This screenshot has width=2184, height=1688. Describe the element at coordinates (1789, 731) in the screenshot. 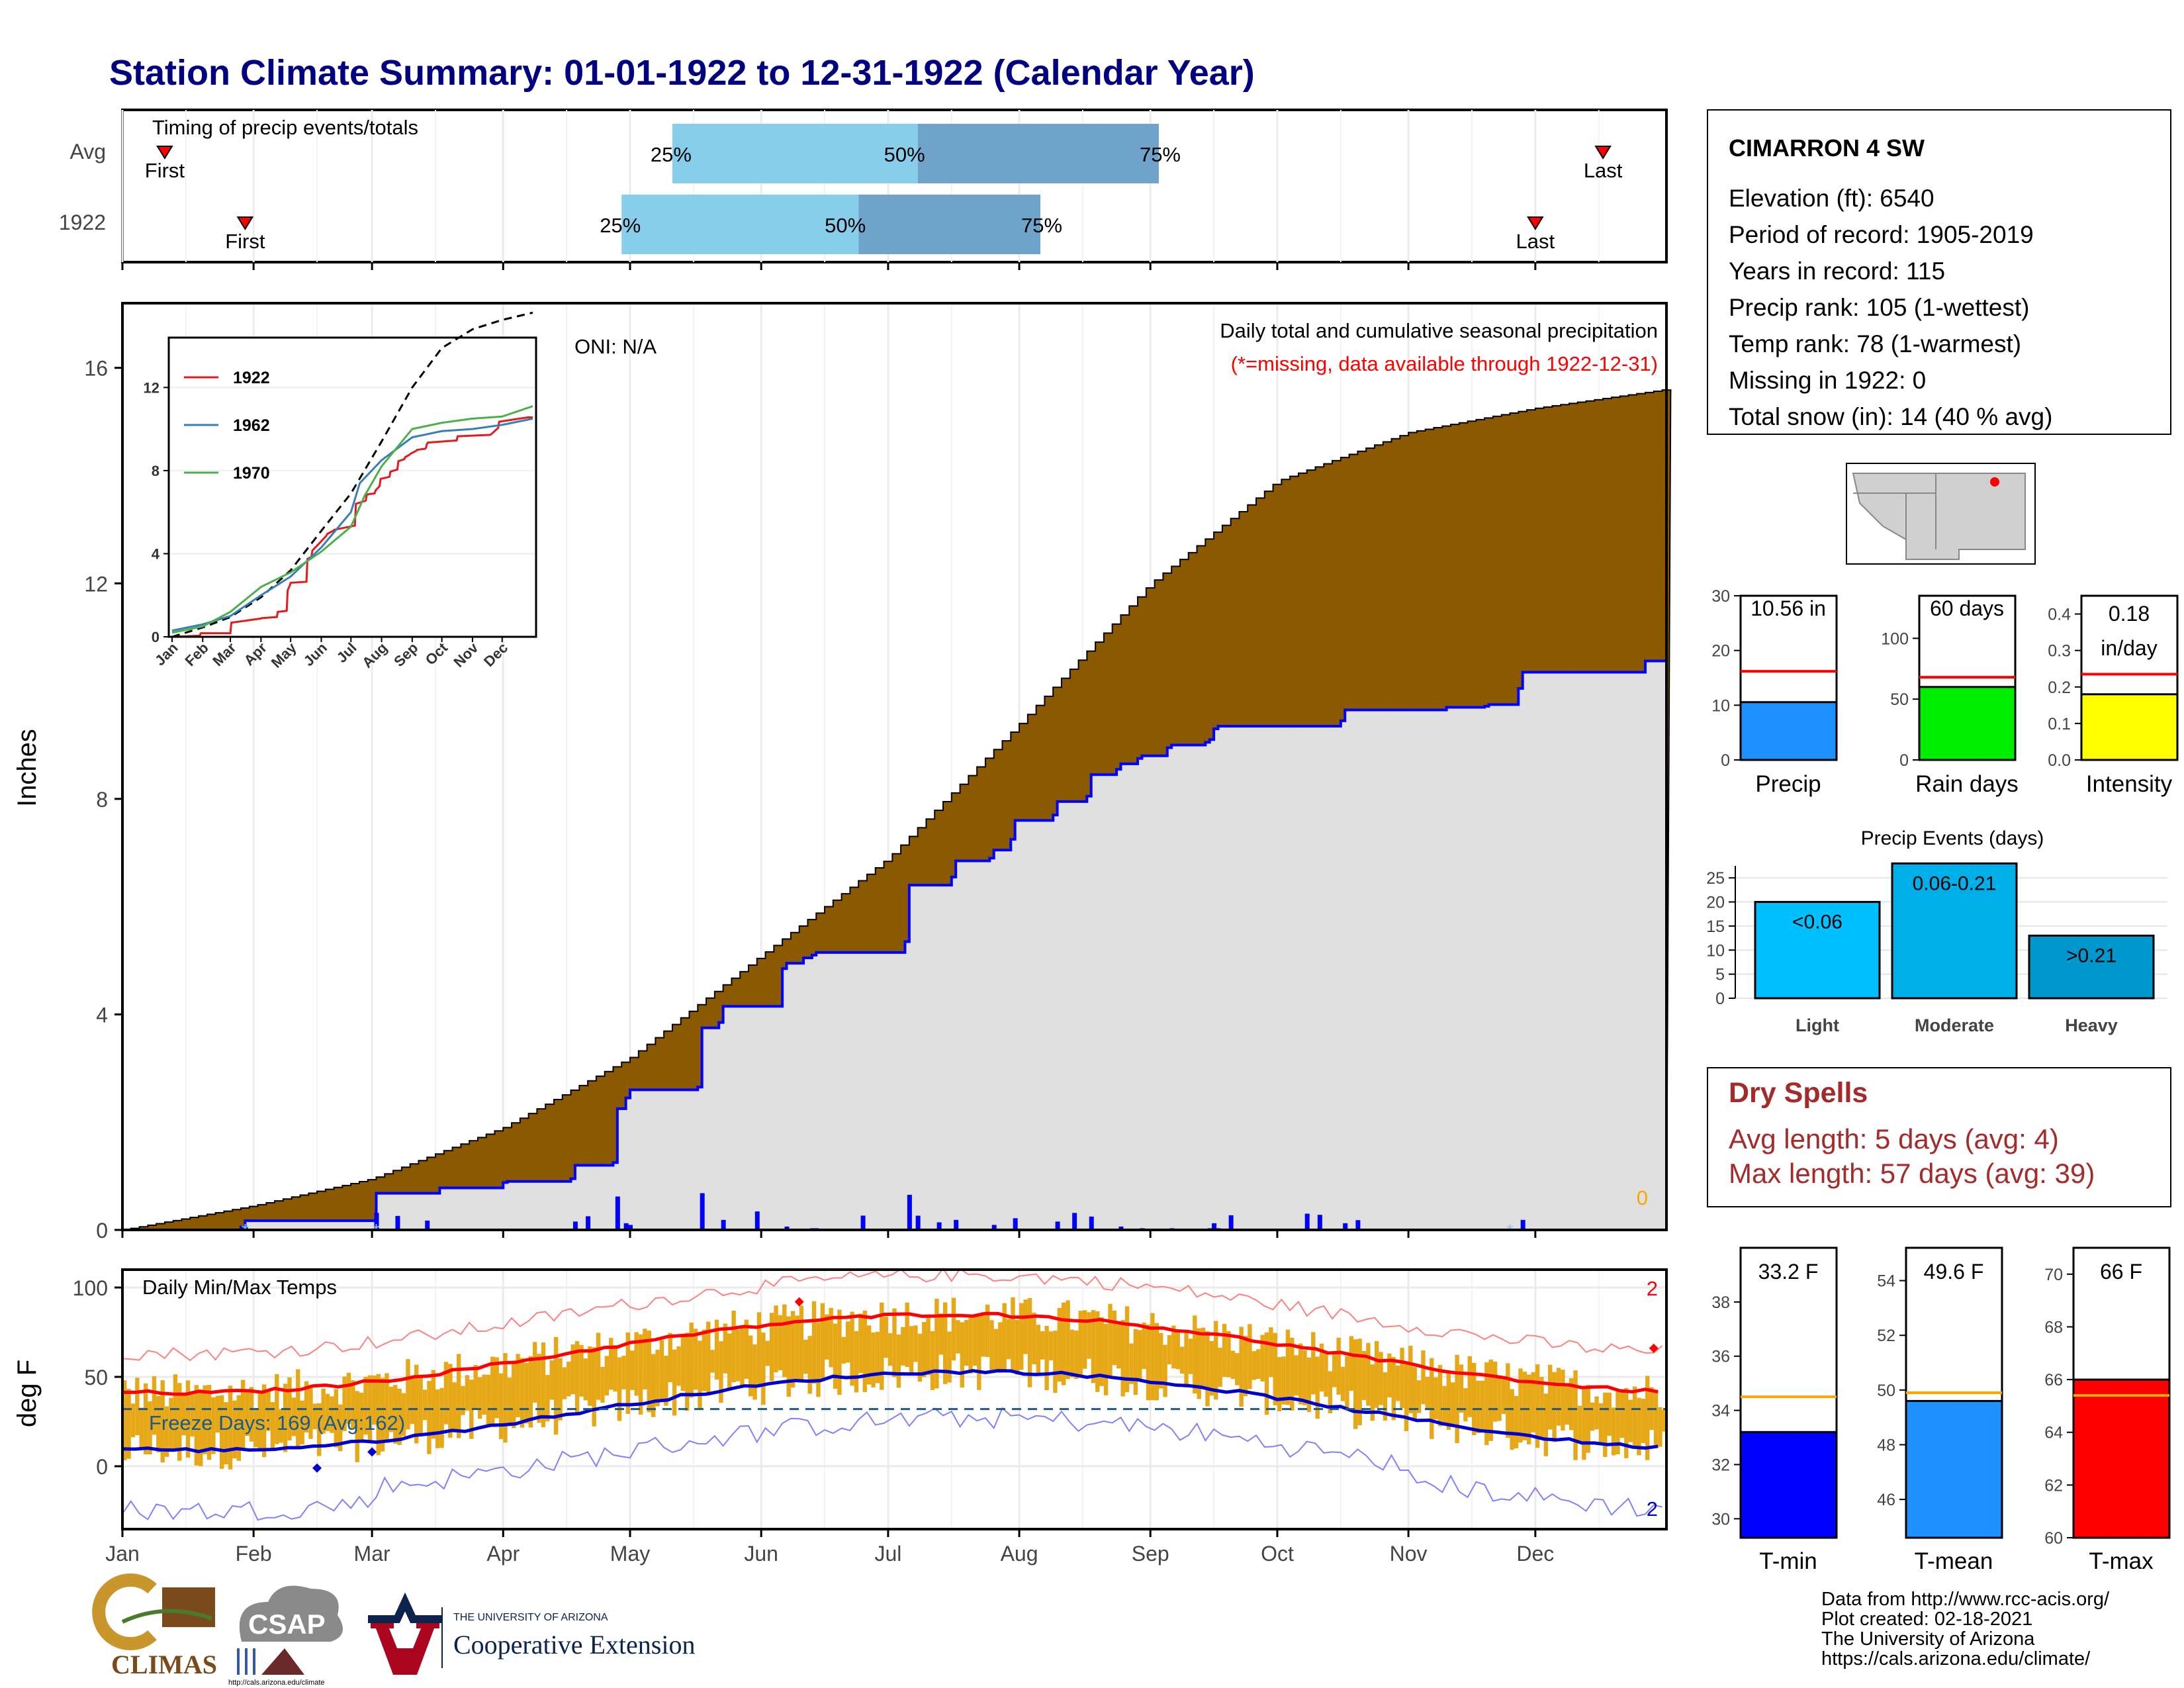

I see `mini-precip-bar` at that location.